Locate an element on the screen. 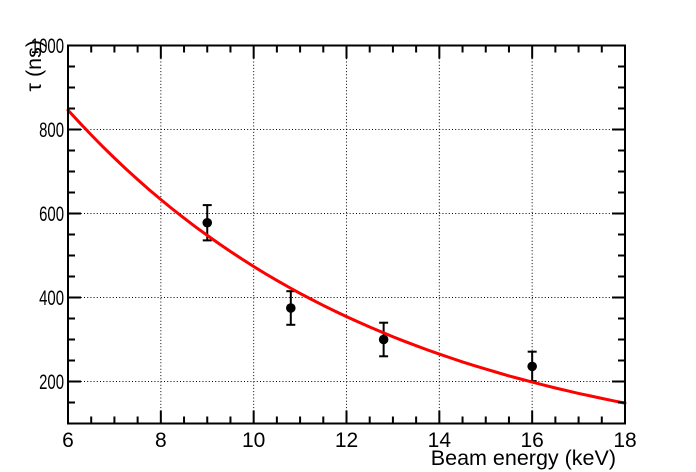  x-tick-label: 10 is located at coordinates (253, 440).